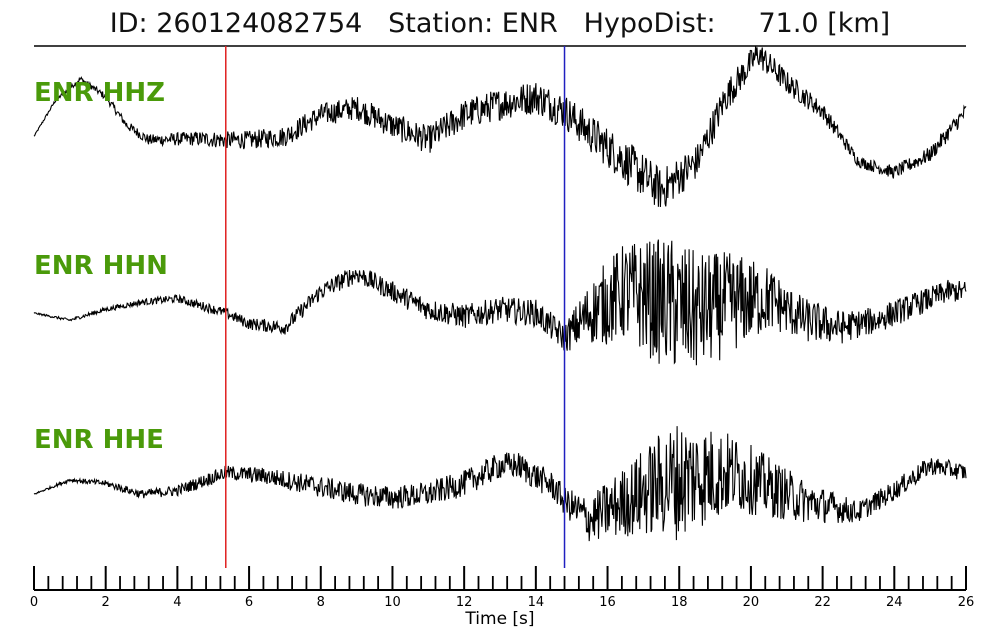 The height and width of the screenshot is (640, 1000). I want to click on channel-label-enr-hhn: ENR HHN, so click(101, 266).